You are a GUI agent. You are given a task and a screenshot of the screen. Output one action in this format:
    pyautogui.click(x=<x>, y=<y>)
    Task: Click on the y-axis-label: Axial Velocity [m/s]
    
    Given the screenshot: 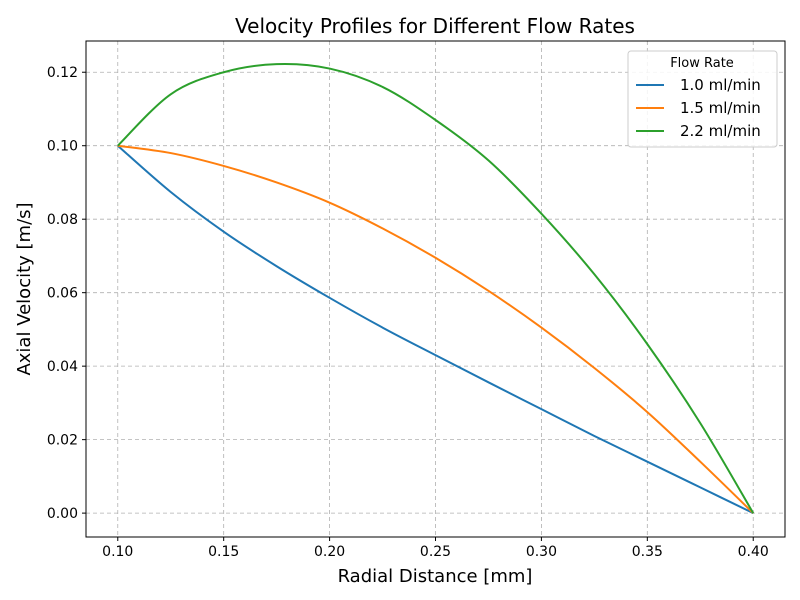 What is the action you would take?
    pyautogui.click(x=24, y=288)
    